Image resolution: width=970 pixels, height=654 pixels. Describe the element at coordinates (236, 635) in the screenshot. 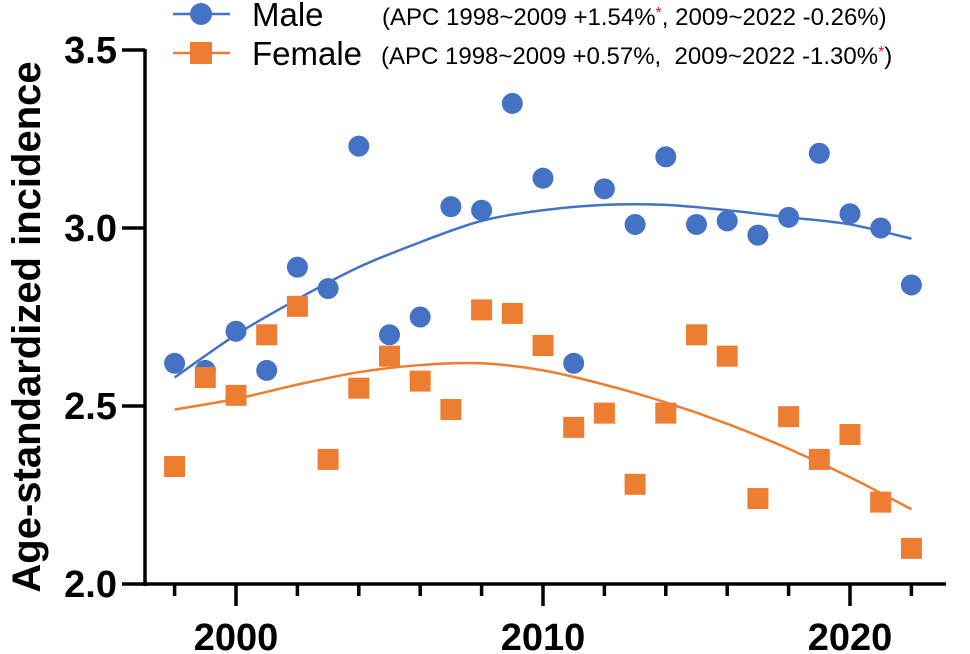

I see `x-tick-label: 2000` at that location.